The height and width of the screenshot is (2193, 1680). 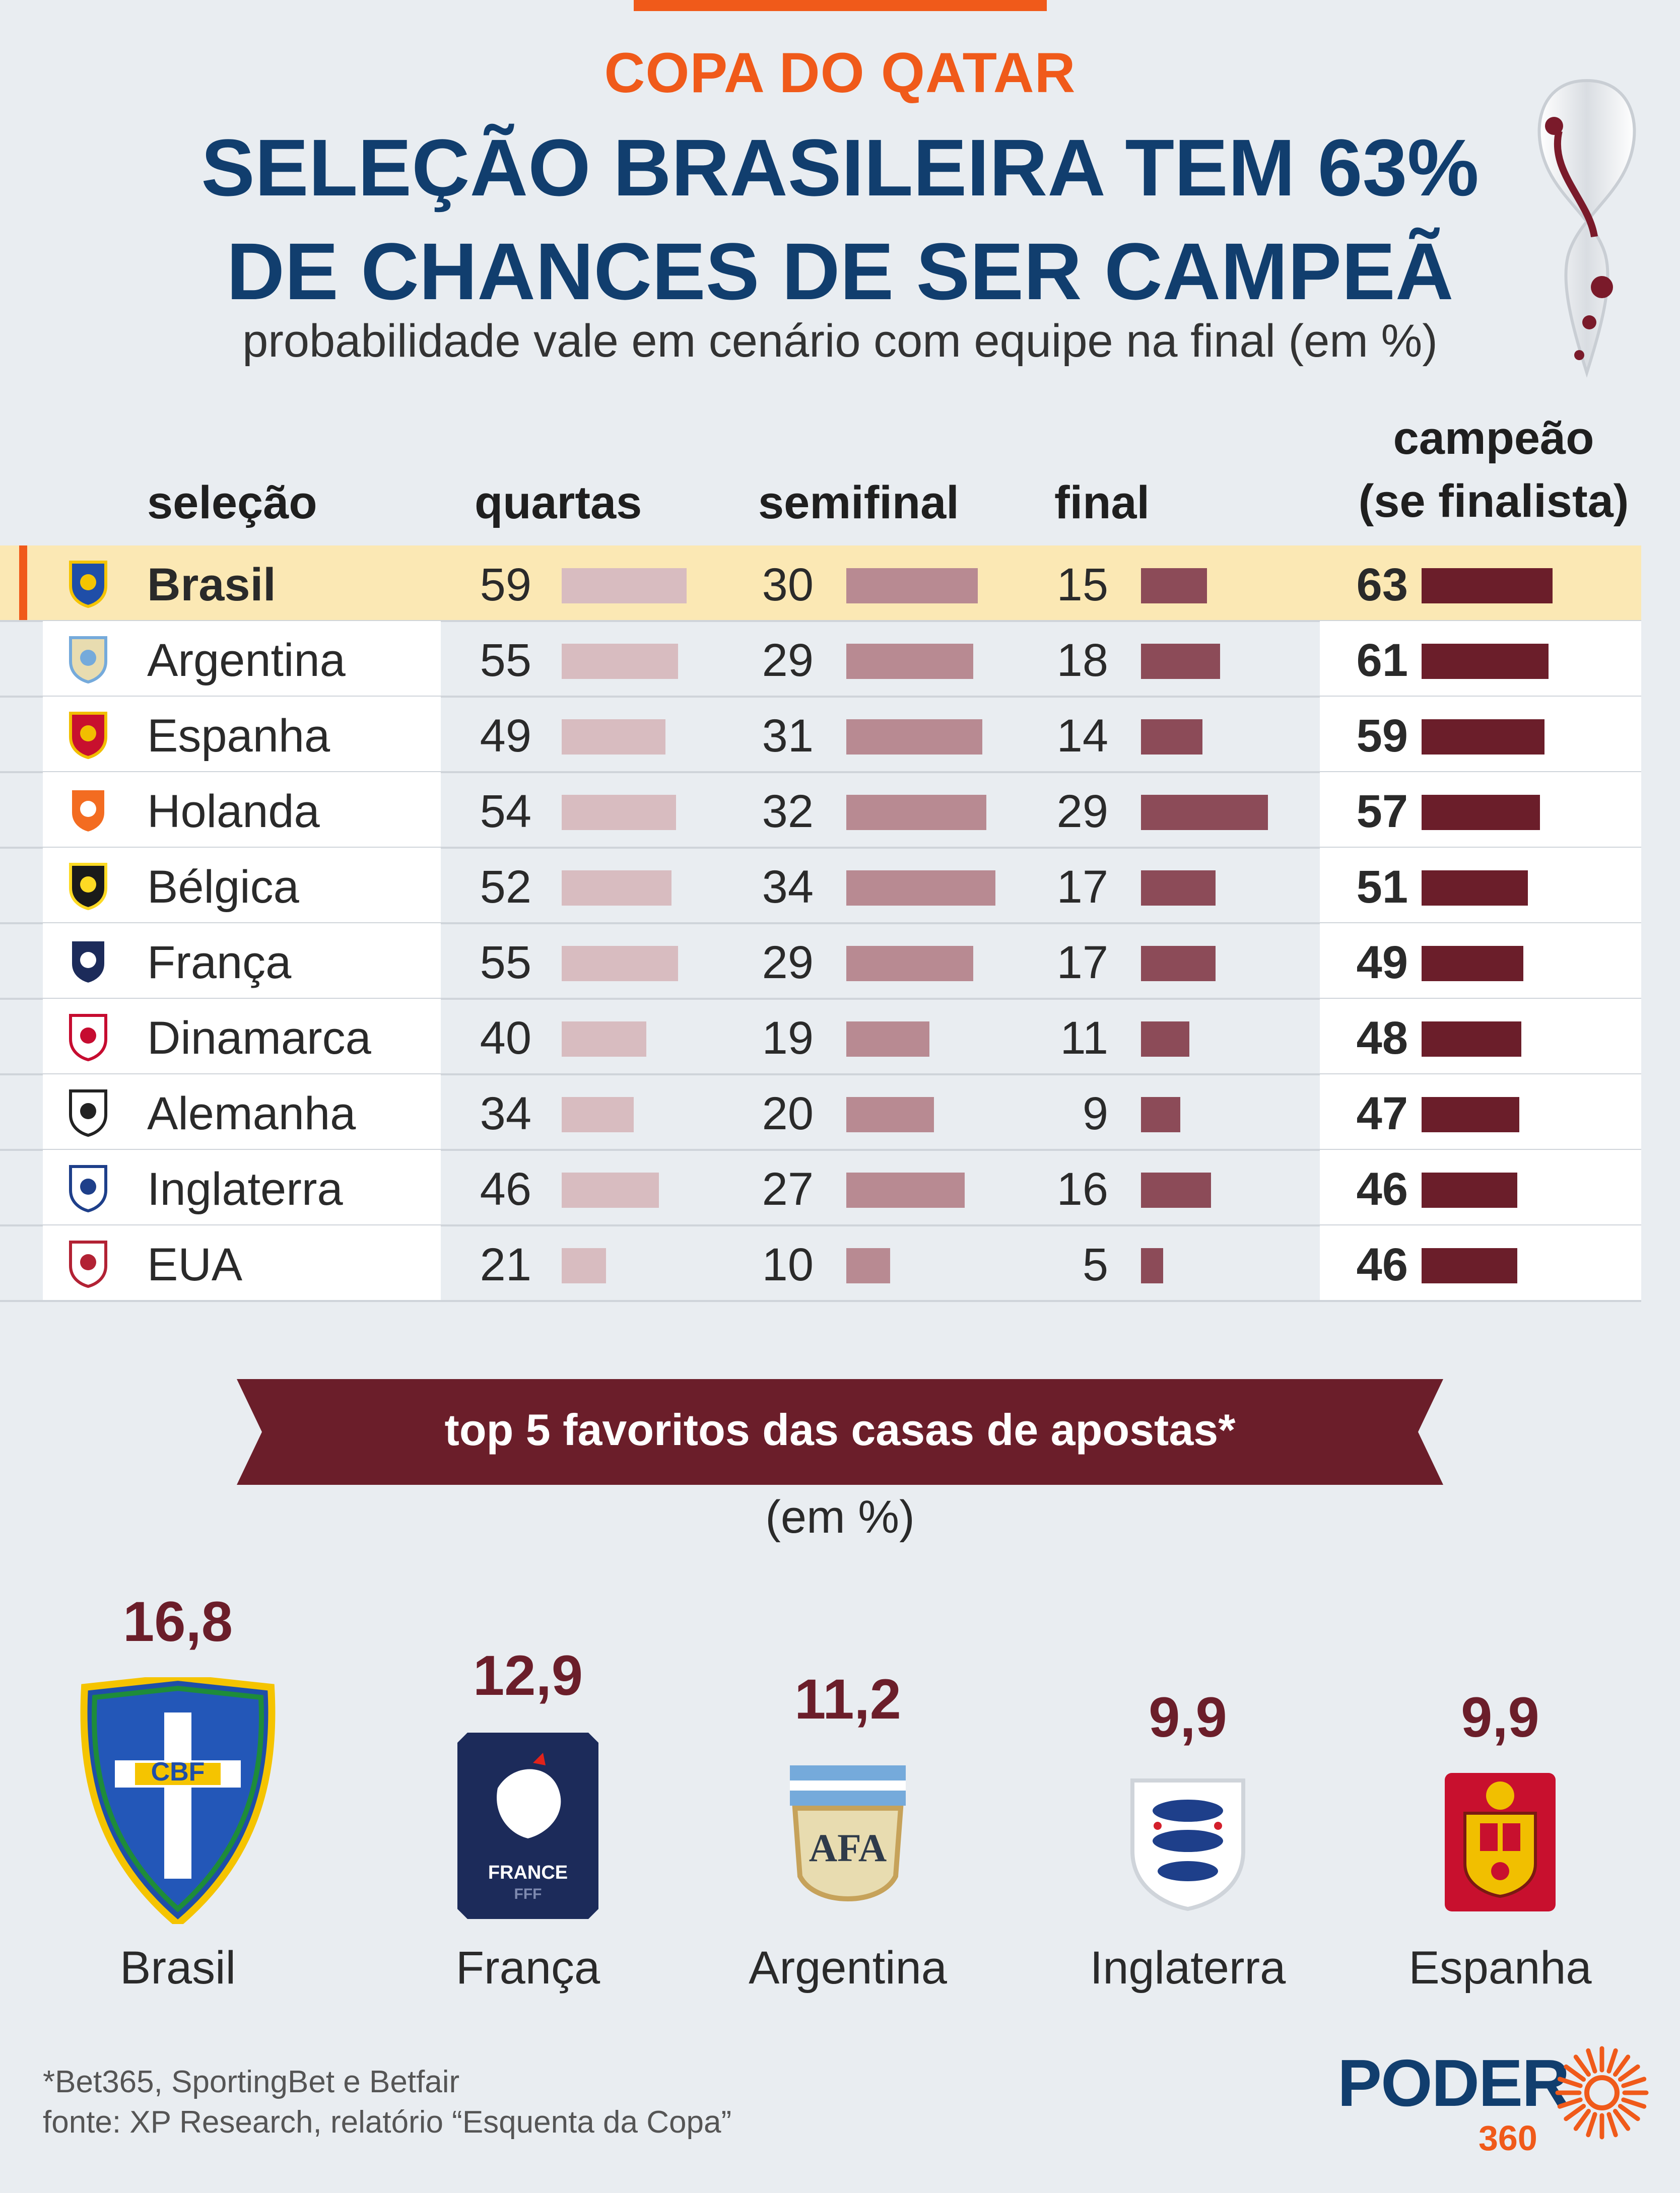 I want to click on campeao-value: 59, so click(x=1382, y=736).